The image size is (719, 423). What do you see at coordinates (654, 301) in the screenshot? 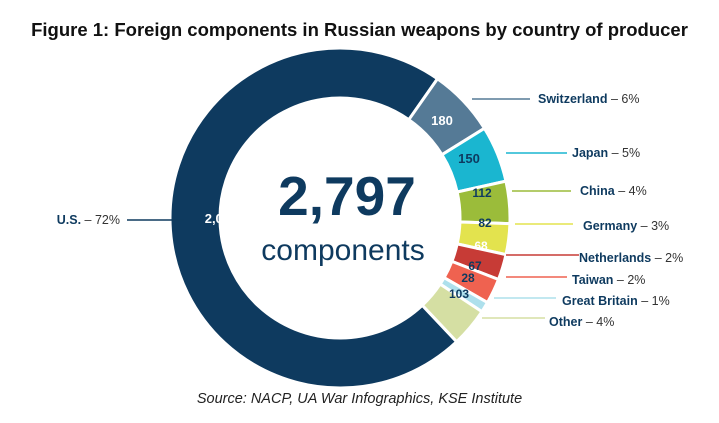
I see `legend-percent-great-britain: – 1%` at bounding box center [654, 301].